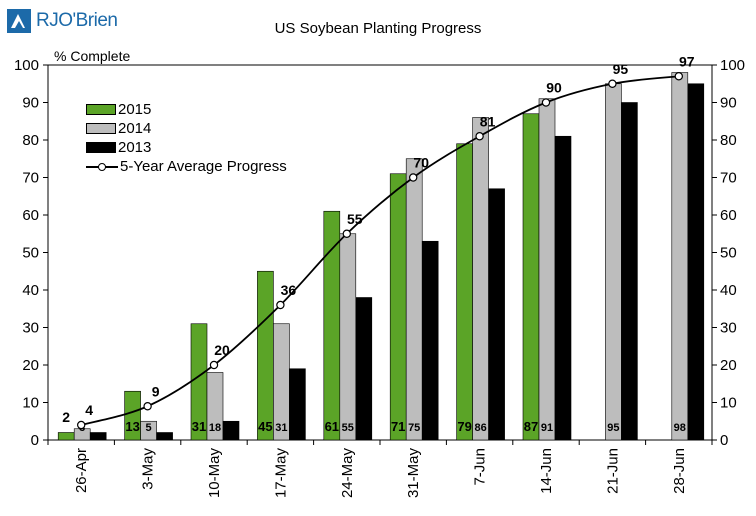  Describe the element at coordinates (480, 279) in the screenshot. I see `bar-2014-7-Jun` at that location.